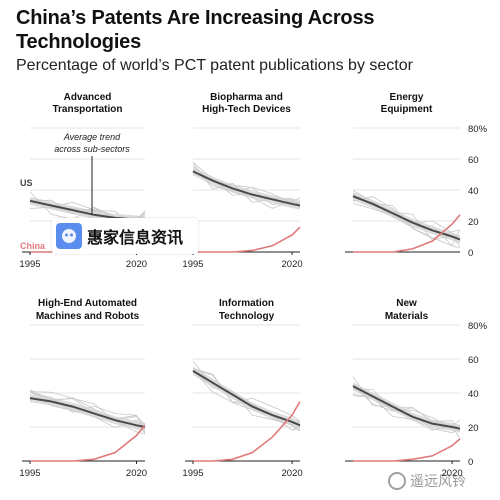 This screenshot has height=500, width=500. I want to click on panel-title-line: High-End Automated, so click(87, 303).